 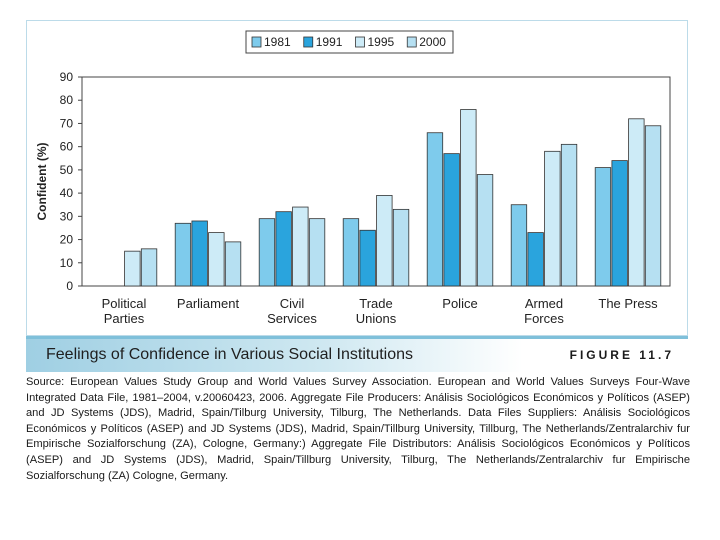 I want to click on y-tick-label: 50, so click(x=67, y=170).